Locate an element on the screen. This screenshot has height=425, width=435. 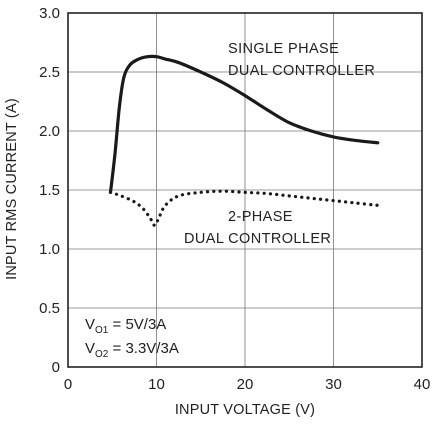
x-tick-label: 20 is located at coordinates (245, 384).